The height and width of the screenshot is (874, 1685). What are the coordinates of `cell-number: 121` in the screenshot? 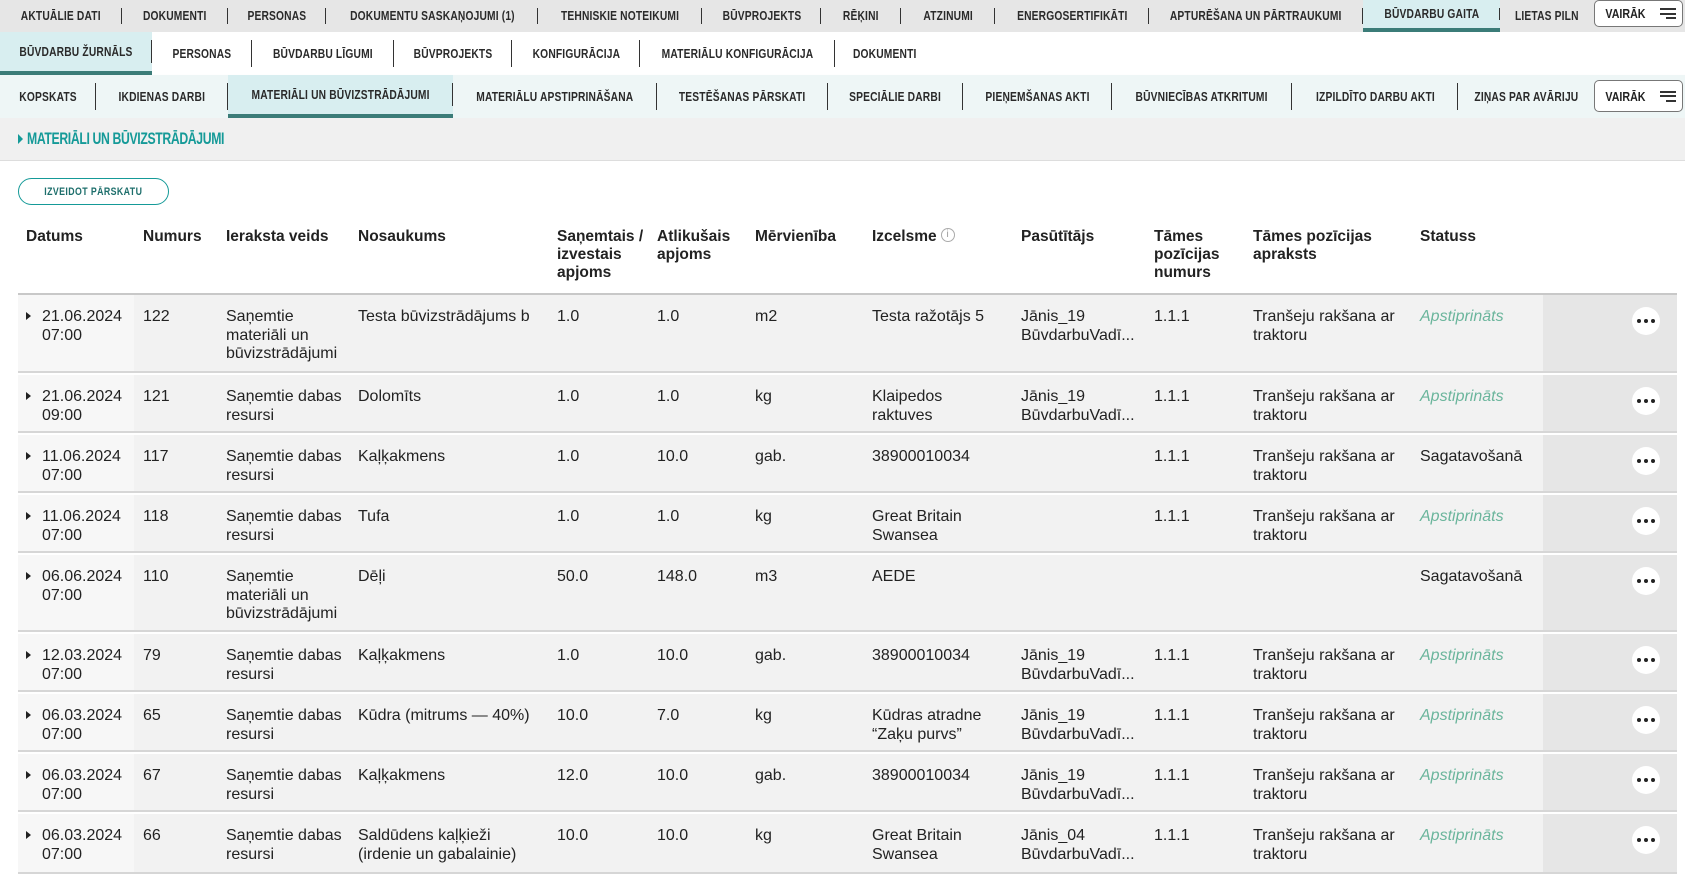 It's located at (156, 396).